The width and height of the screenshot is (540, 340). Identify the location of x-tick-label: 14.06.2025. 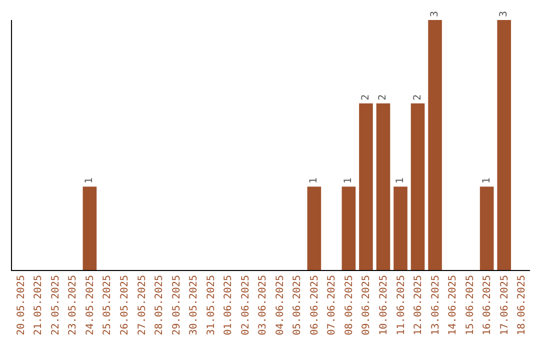
(453, 305).